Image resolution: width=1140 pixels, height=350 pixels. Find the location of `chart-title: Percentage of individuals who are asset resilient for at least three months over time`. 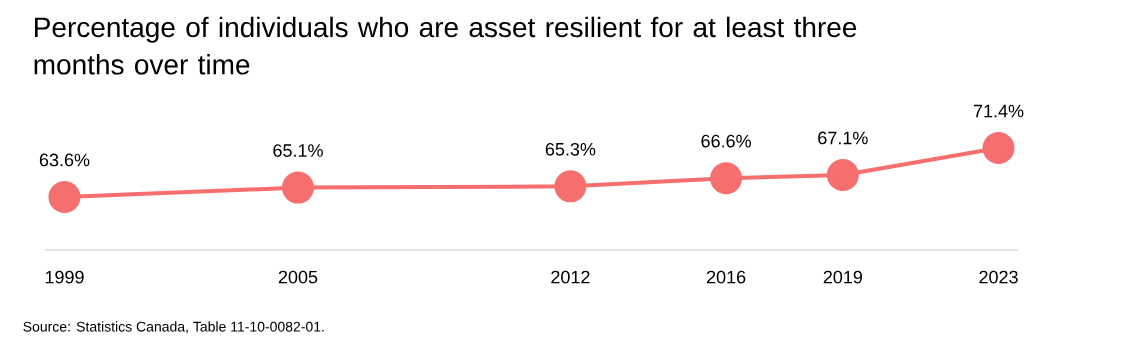

chart-title: Percentage of individuals who are asset resilient for at least three months over time is located at coordinates (445, 45).